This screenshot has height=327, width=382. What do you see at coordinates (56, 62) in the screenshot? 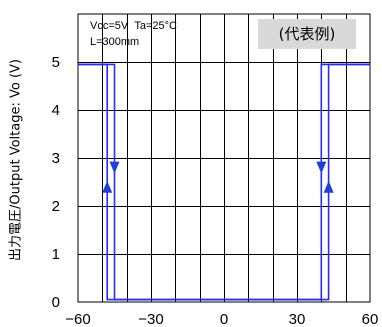
I see `y-tick-label: 5` at bounding box center [56, 62].